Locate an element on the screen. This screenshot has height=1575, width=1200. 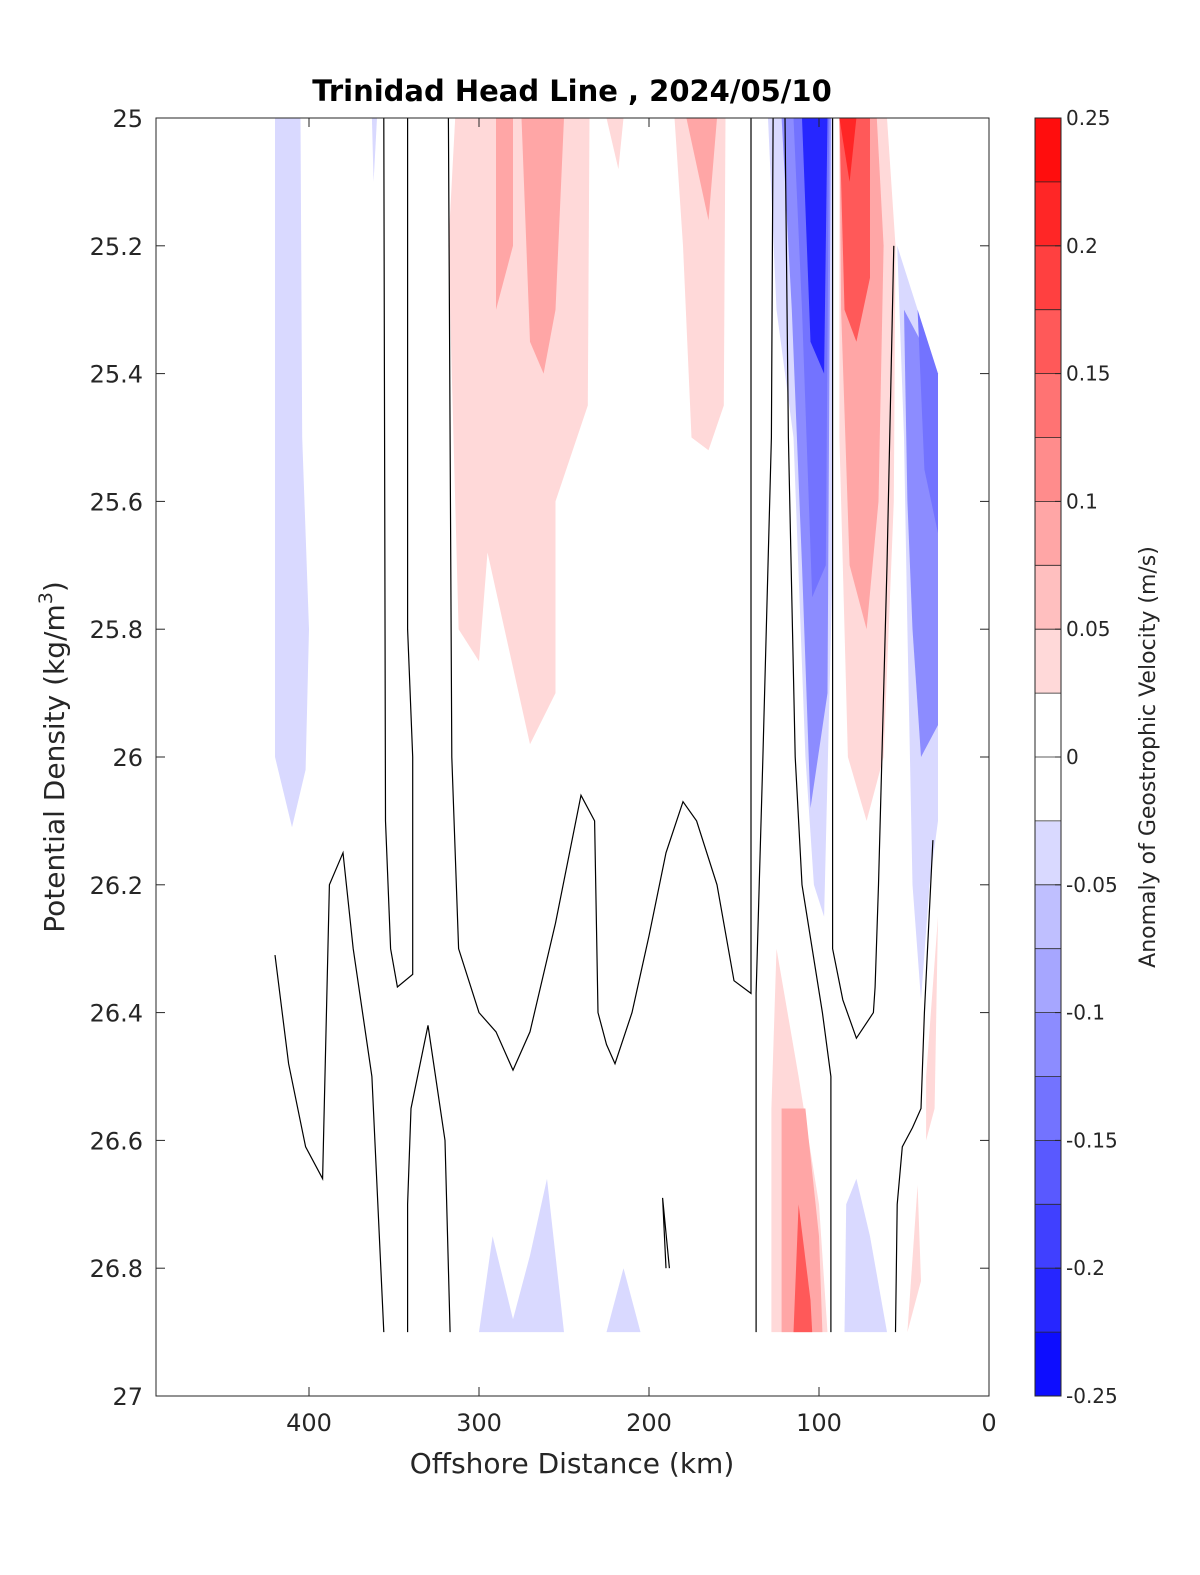
colorbar-tick-label: -0.15 is located at coordinates (1092, 1140).